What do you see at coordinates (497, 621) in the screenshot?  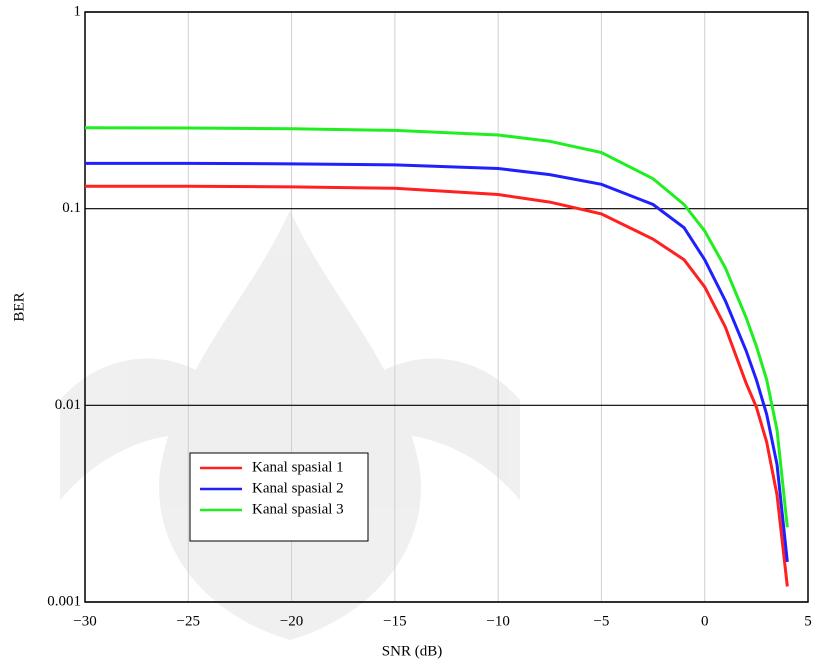 I see `x-tick-label: −10` at bounding box center [497, 621].